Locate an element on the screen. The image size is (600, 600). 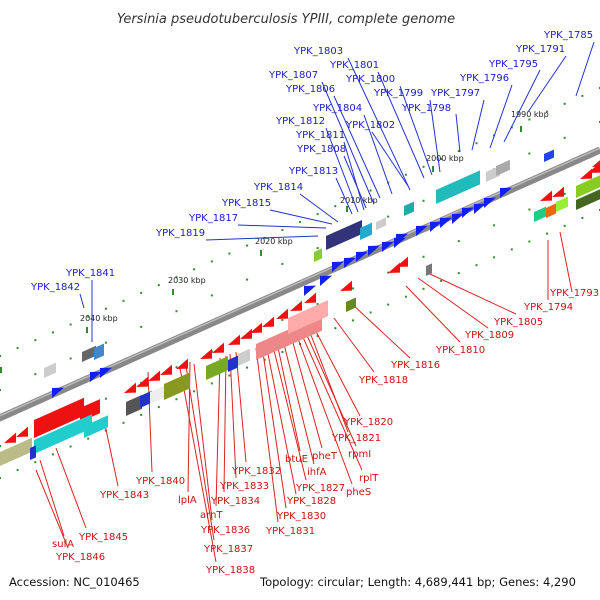
scale-tick-label: 2030 kbp is located at coordinates (187, 280).